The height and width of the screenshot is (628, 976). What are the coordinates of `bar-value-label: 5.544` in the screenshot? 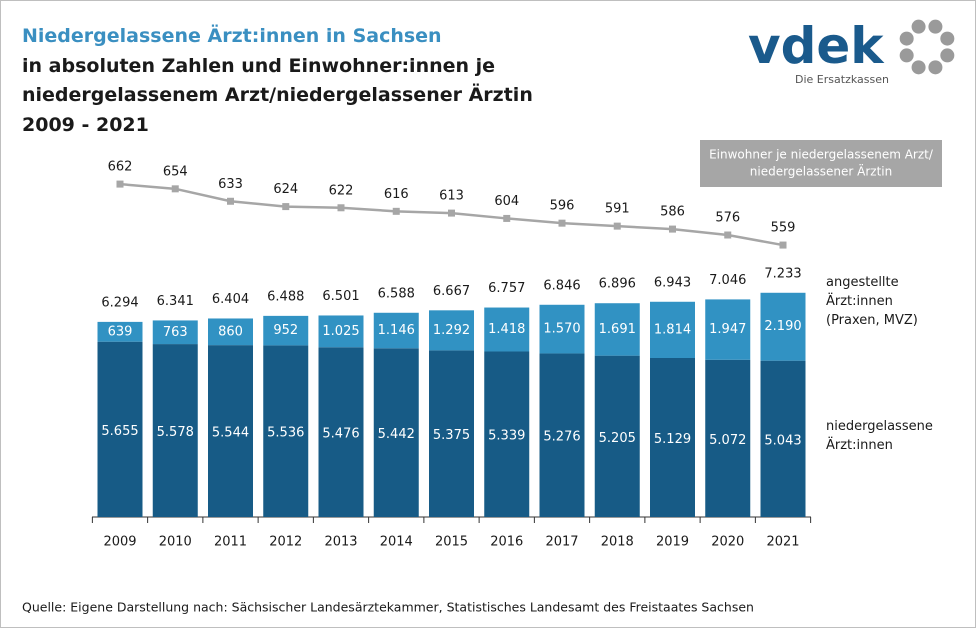 It's located at (230, 433).